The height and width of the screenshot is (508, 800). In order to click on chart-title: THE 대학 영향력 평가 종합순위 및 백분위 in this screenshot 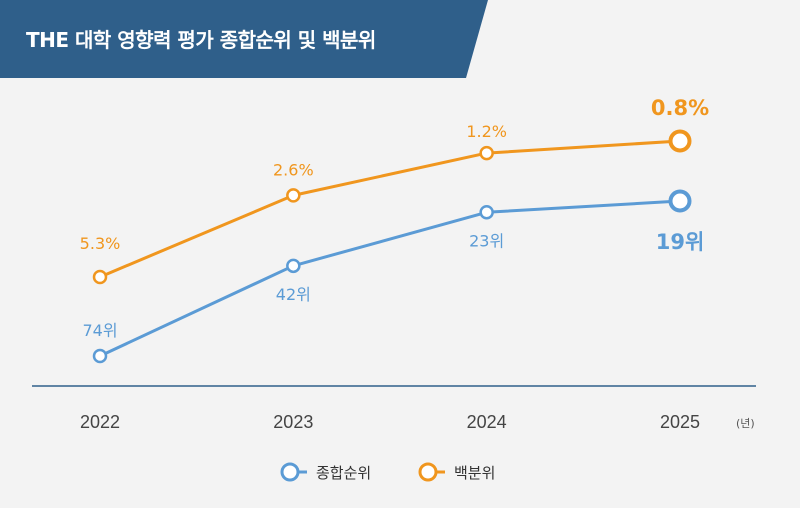, I will do `click(201, 40)`.